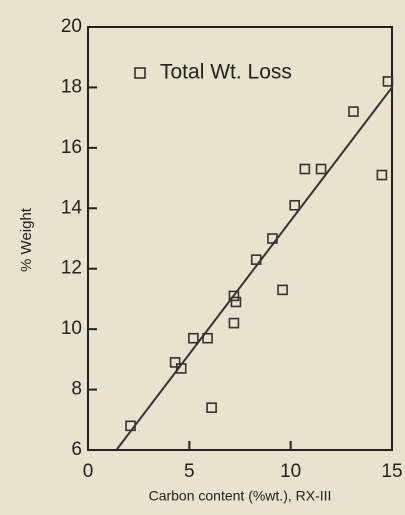  What do you see at coordinates (226, 72) in the screenshot?
I see `legend-label: Total Wt. Loss` at bounding box center [226, 72].